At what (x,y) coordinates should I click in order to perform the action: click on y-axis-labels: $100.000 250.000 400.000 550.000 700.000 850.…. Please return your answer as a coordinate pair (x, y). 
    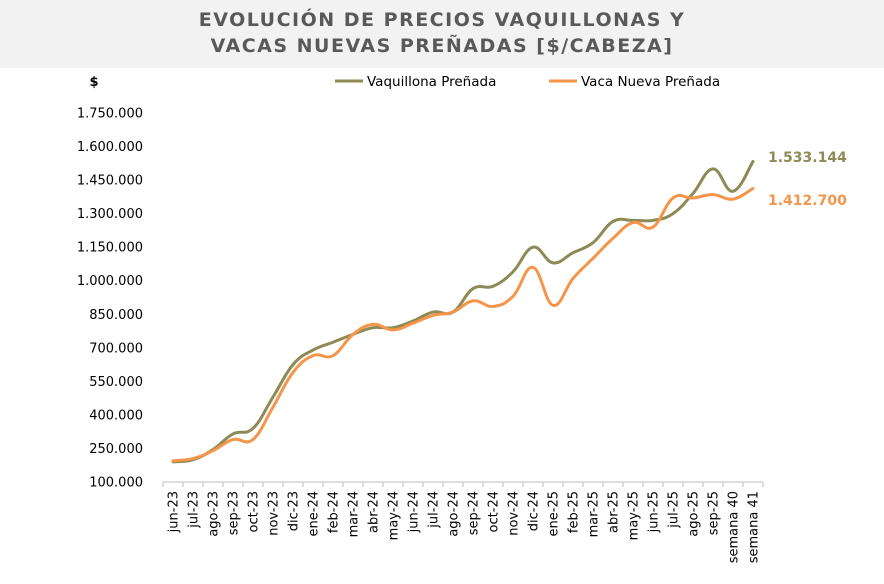
    Looking at the image, I should click on (110, 283).